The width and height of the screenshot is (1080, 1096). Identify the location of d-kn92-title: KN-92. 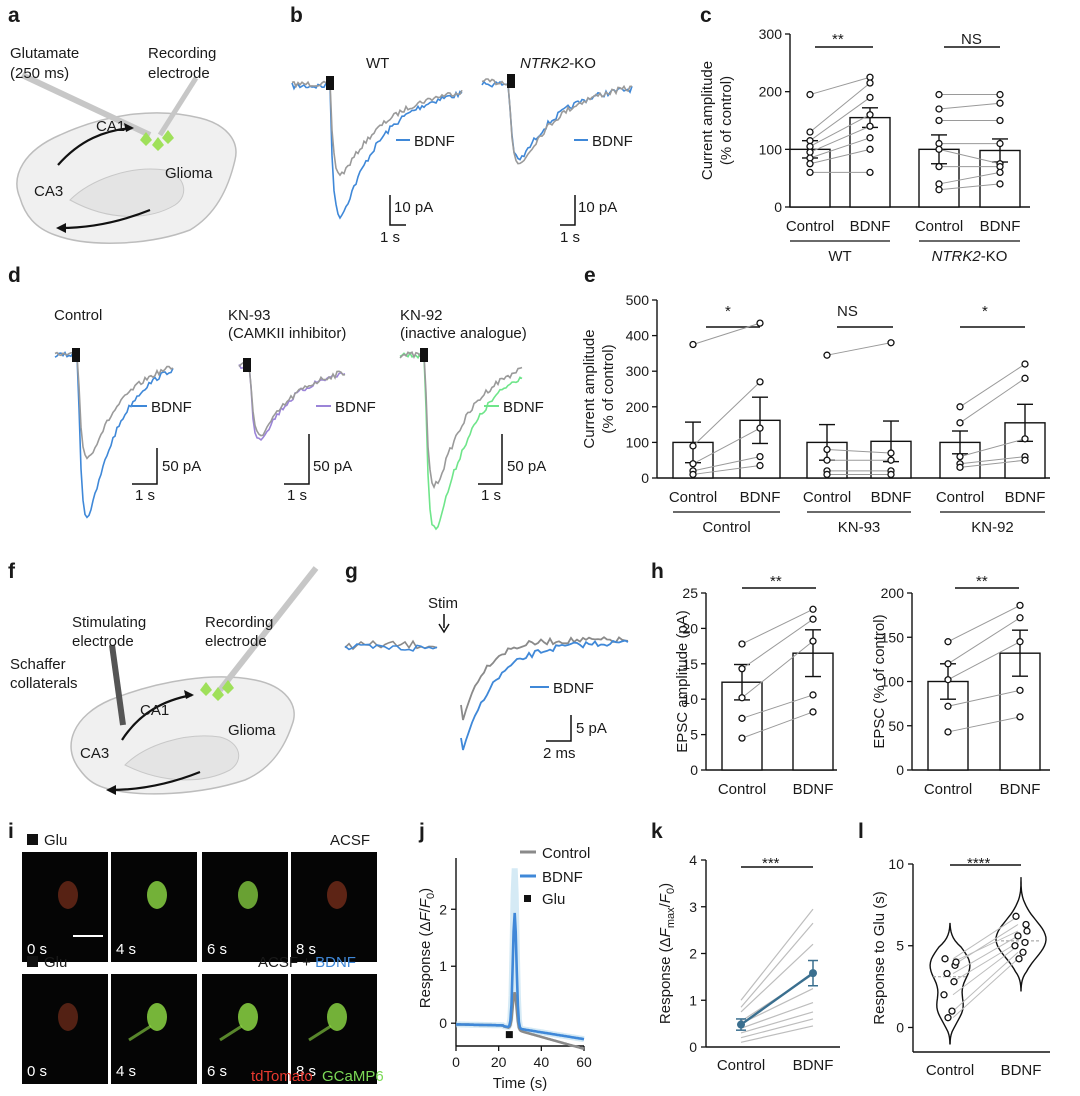
(421, 315).